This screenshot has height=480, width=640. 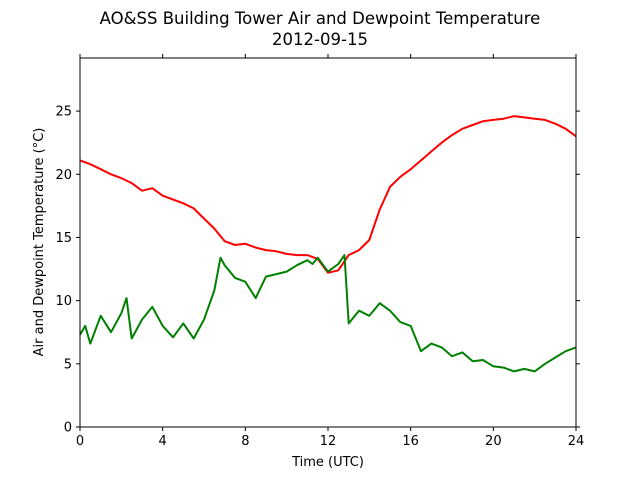 What do you see at coordinates (68, 428) in the screenshot?
I see `y-tick-label: 0` at bounding box center [68, 428].